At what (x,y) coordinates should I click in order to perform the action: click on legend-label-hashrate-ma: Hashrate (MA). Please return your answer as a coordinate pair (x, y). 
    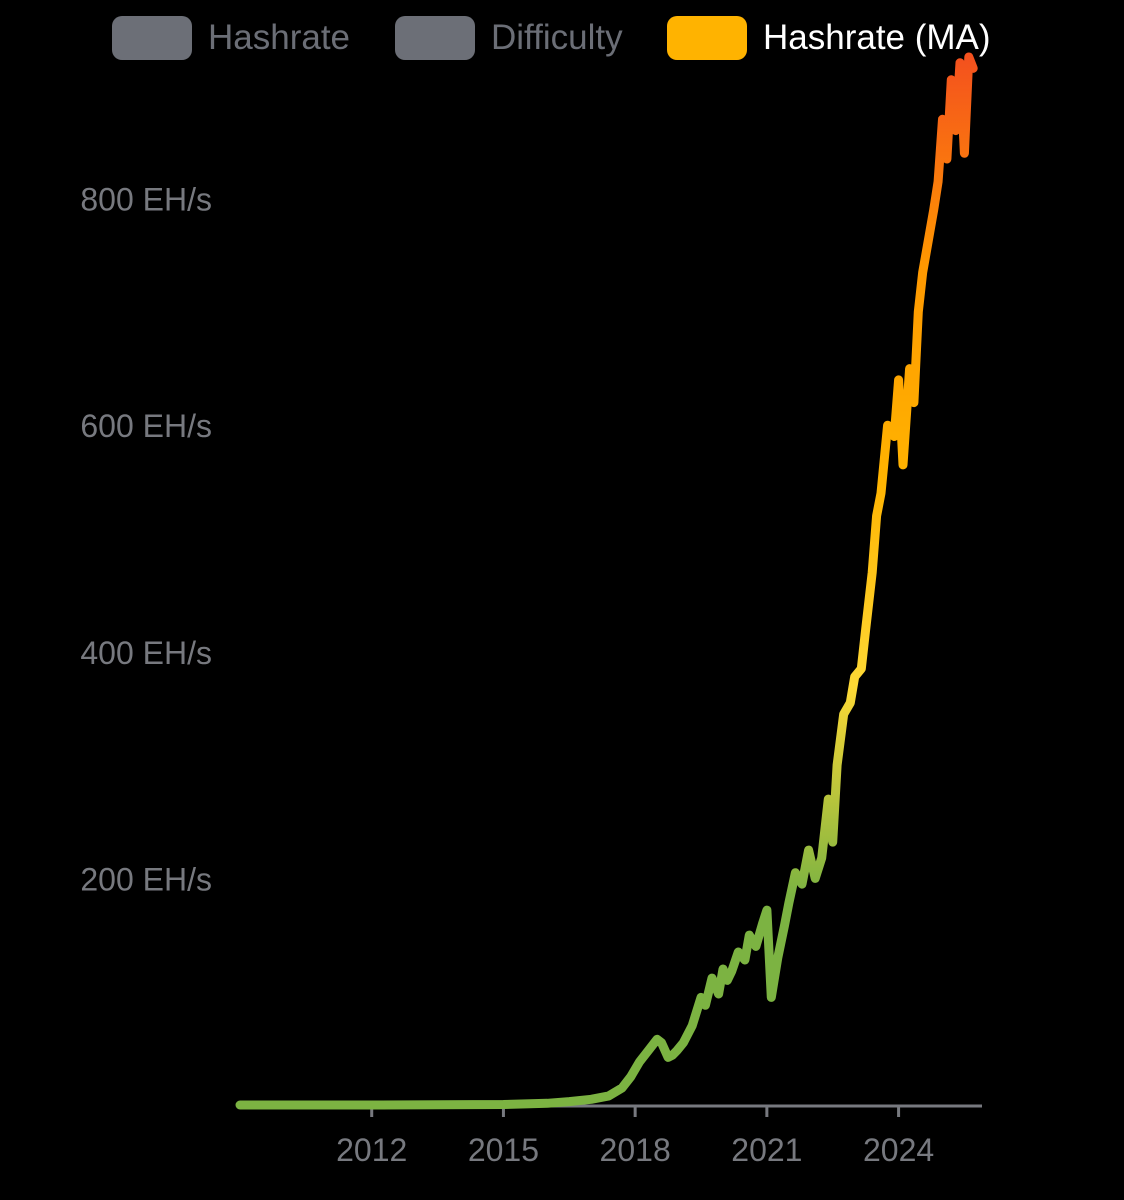
    Looking at the image, I should click on (877, 37).